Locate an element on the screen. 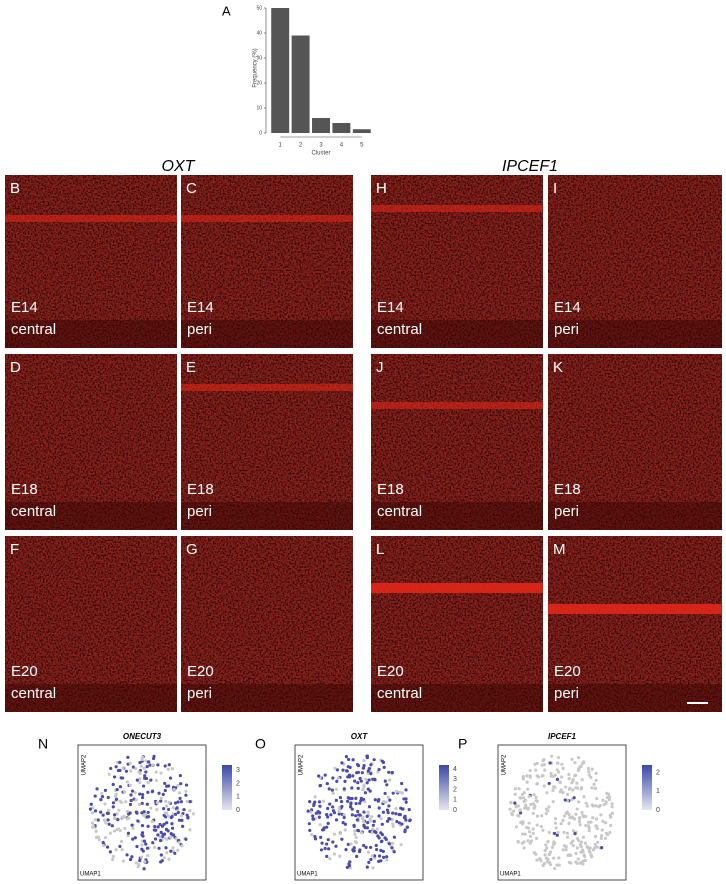 The height and width of the screenshot is (884, 726). y-tick-label: 50 is located at coordinates (259, 8).